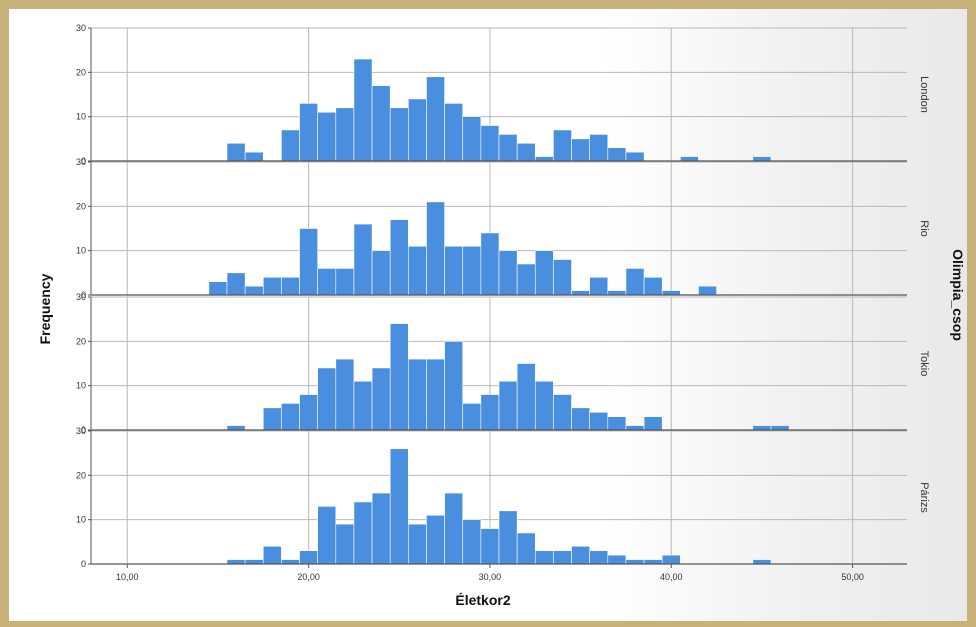 The height and width of the screenshot is (627, 976). What do you see at coordinates (924, 94) in the screenshot?
I see `panel-label: London` at bounding box center [924, 94].